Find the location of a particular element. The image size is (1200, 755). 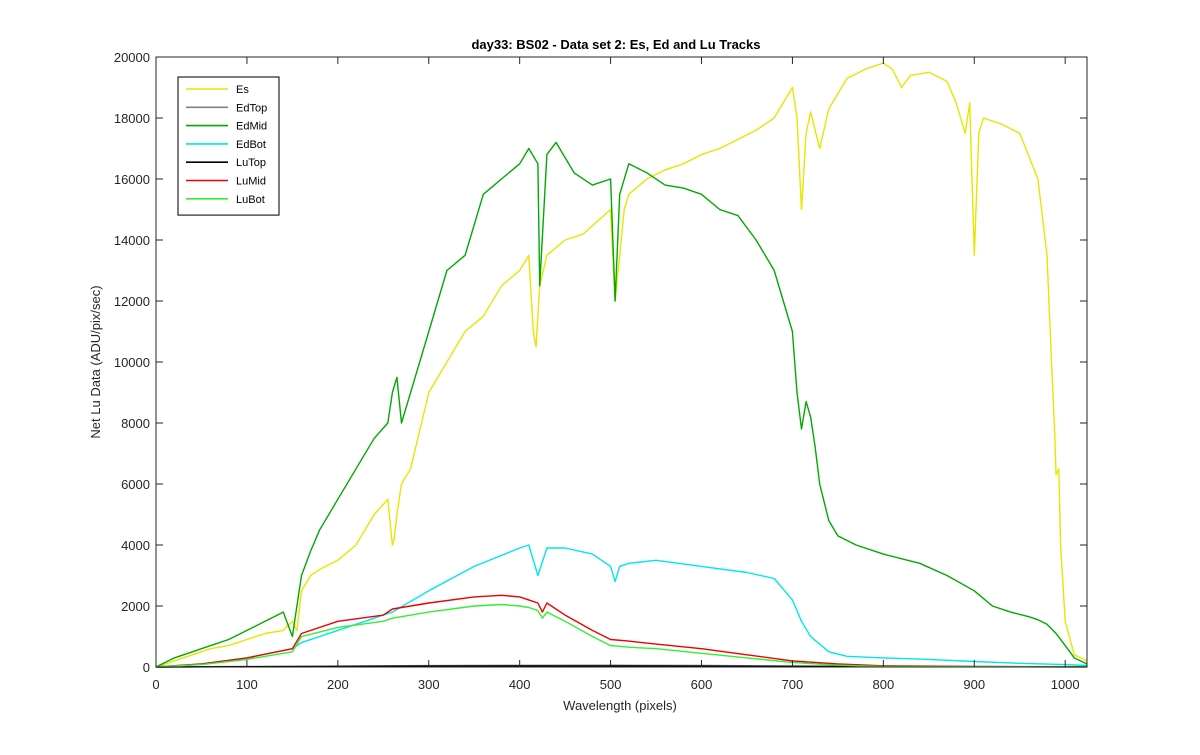

legend-label-lutop: LuTop is located at coordinates (251, 163).